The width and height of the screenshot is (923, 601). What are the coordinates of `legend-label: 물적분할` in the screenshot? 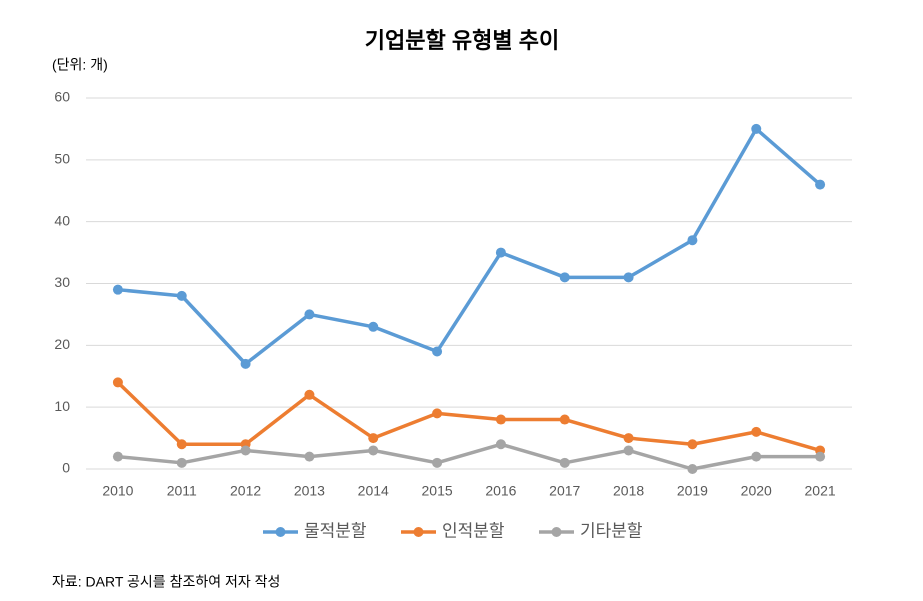 It's located at (335, 530).